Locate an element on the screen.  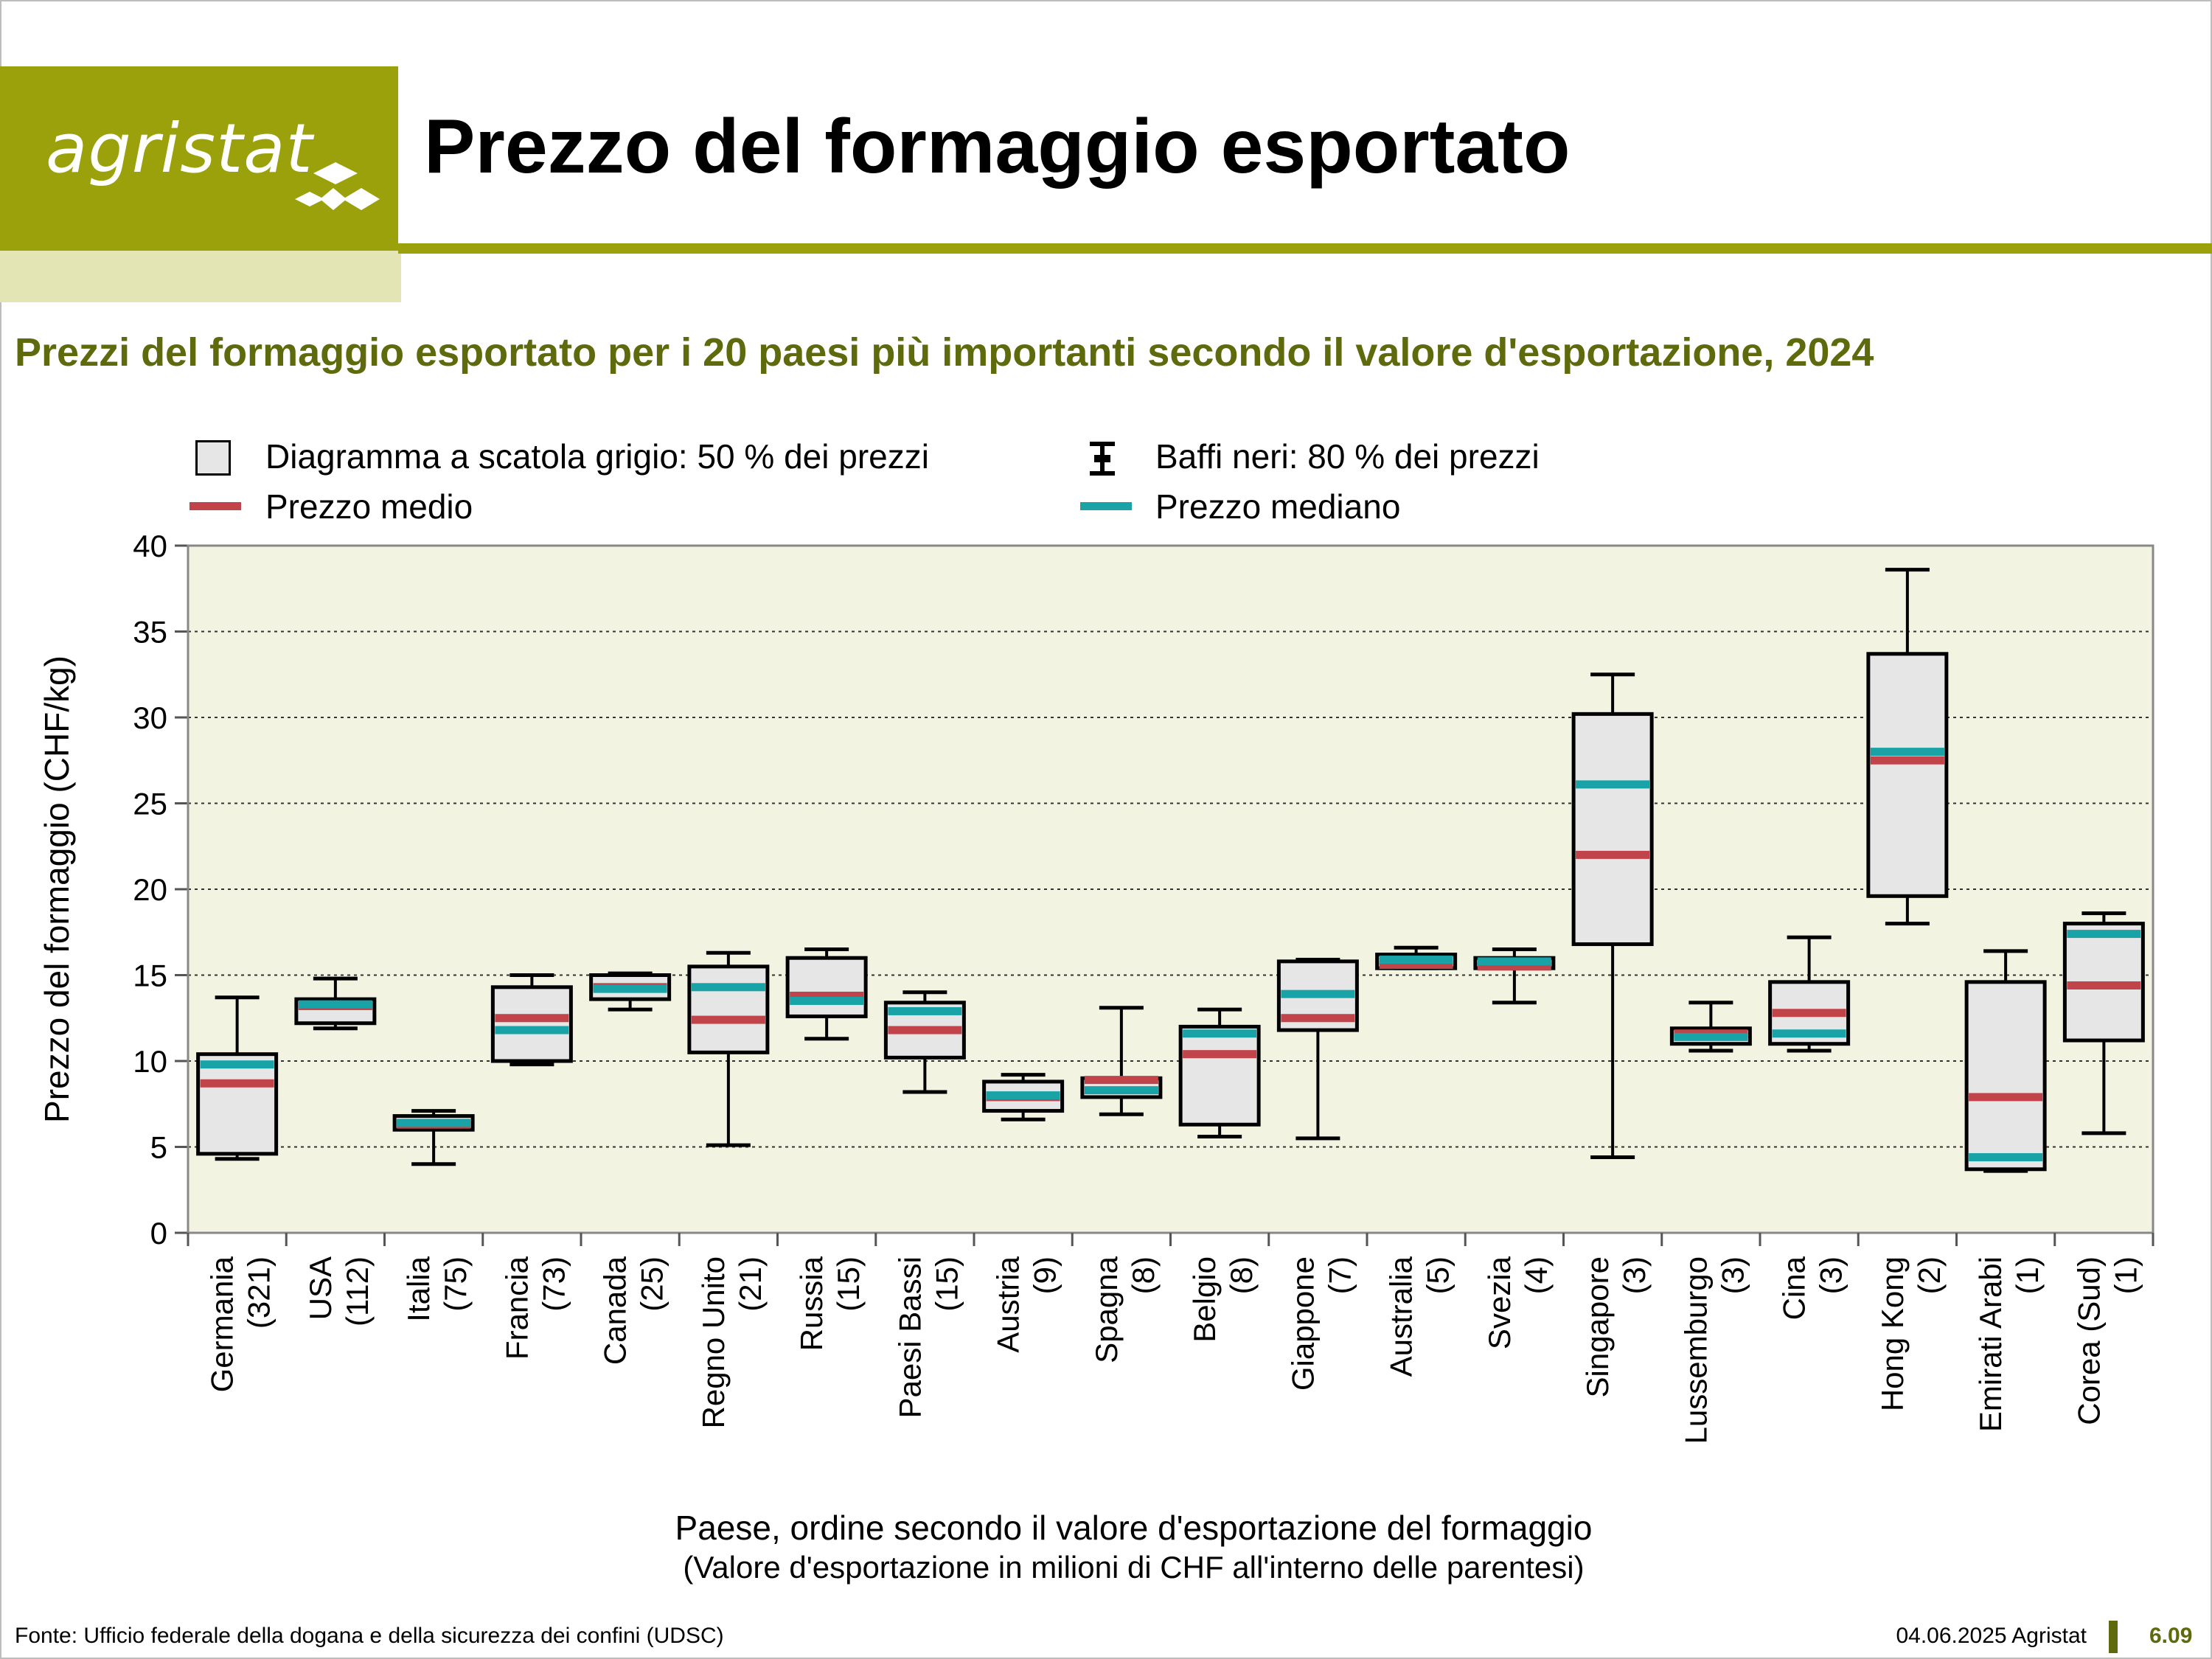
x-category-value: (7) is located at coordinates (1339, 1275).